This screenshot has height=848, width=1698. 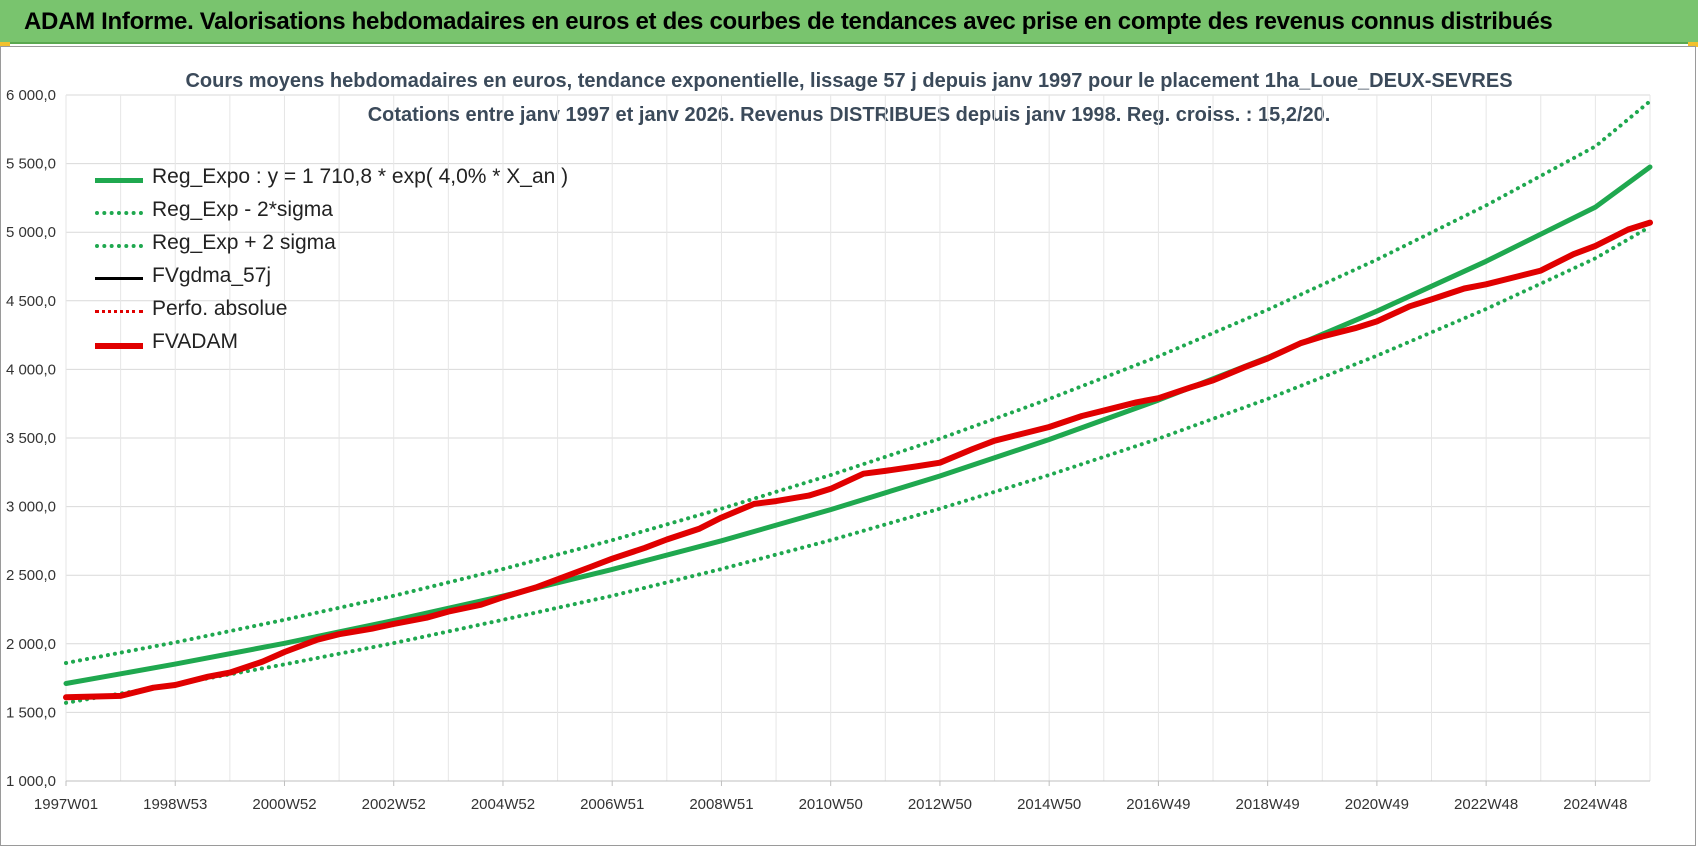 What do you see at coordinates (1595, 804) in the screenshot?
I see `x-tick-label: 2024W48` at bounding box center [1595, 804].